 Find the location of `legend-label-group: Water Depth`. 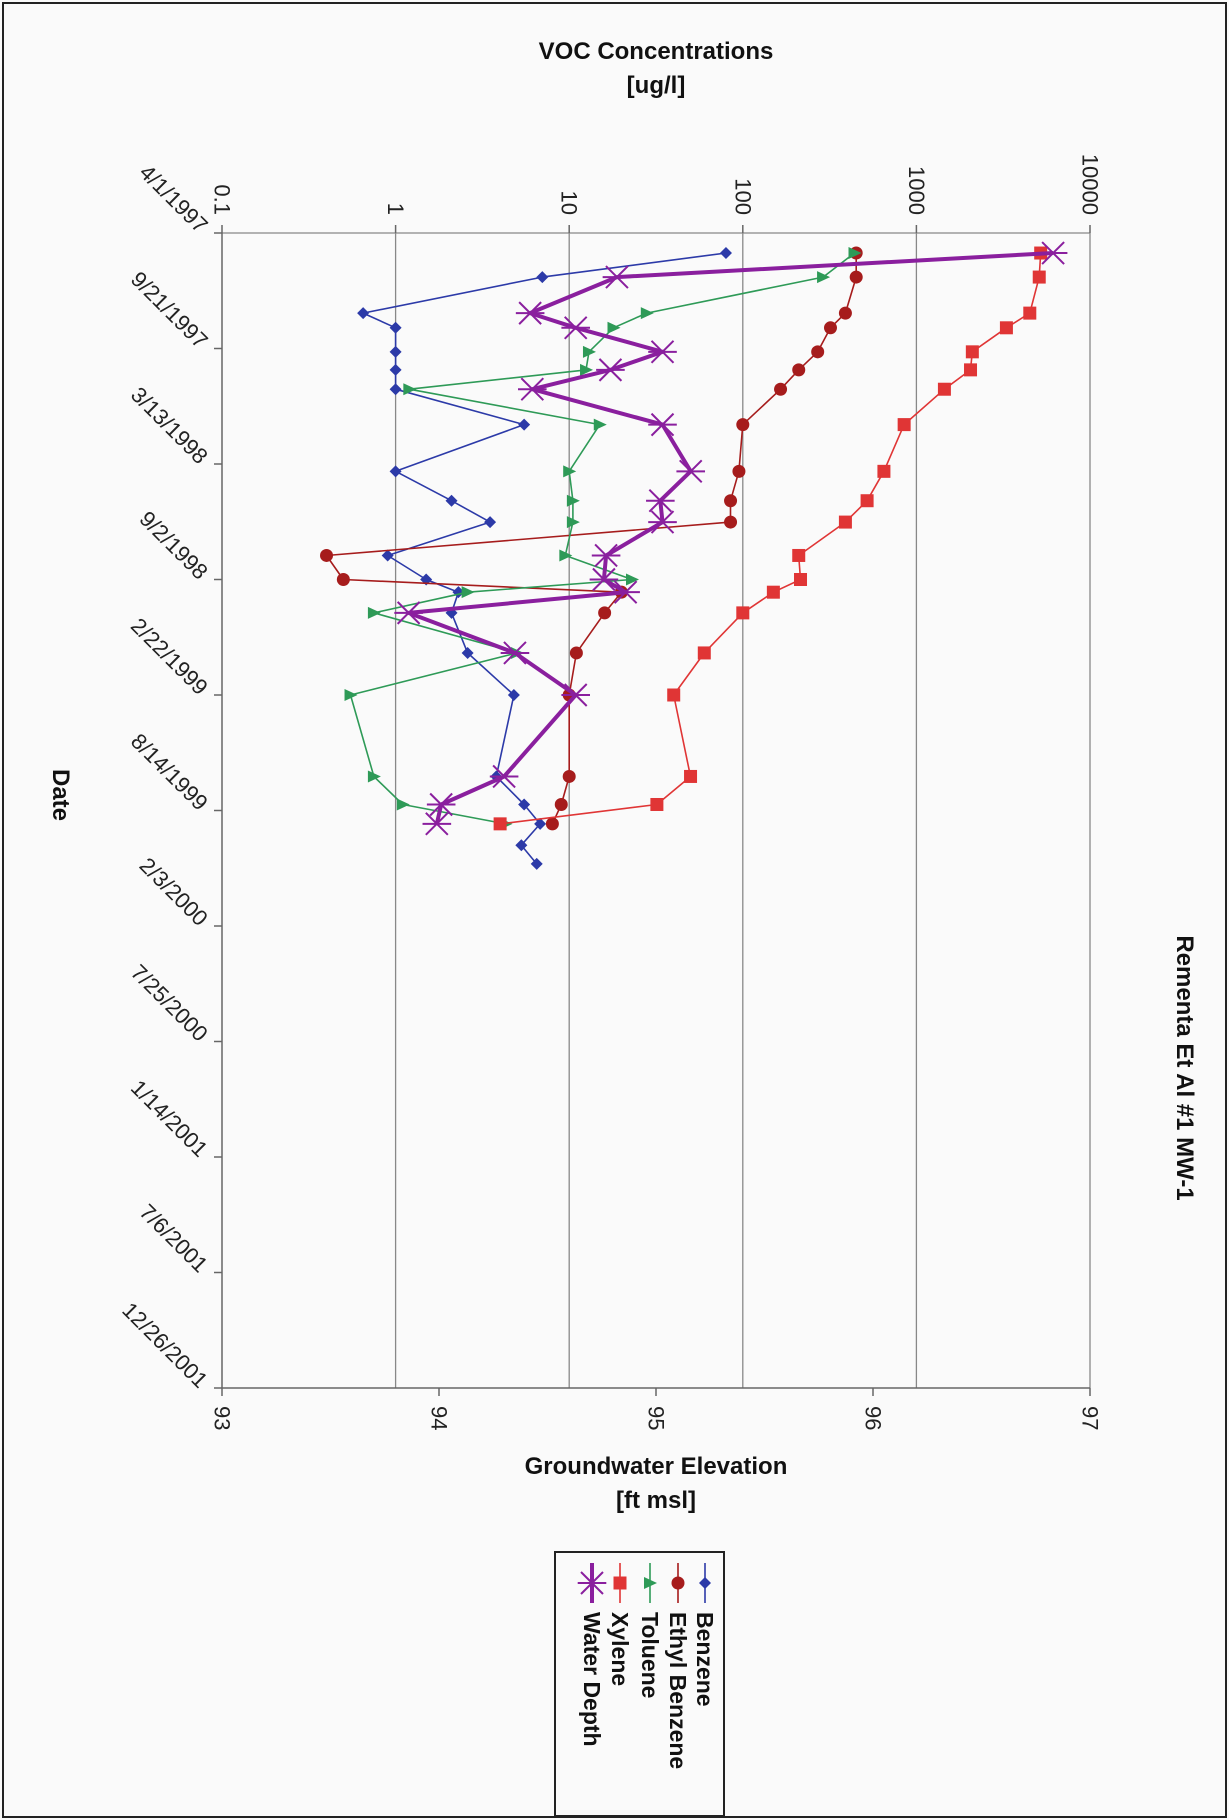

legend-label-group: Water Depth is located at coordinates (592, 1679).